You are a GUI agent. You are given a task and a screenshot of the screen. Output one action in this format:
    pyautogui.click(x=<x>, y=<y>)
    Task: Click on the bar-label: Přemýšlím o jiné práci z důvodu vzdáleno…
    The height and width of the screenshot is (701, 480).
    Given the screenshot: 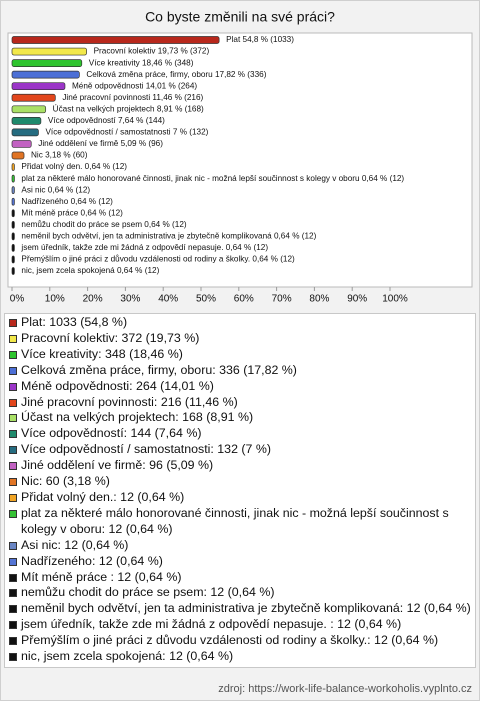 What is the action you would take?
    pyautogui.click(x=158, y=259)
    